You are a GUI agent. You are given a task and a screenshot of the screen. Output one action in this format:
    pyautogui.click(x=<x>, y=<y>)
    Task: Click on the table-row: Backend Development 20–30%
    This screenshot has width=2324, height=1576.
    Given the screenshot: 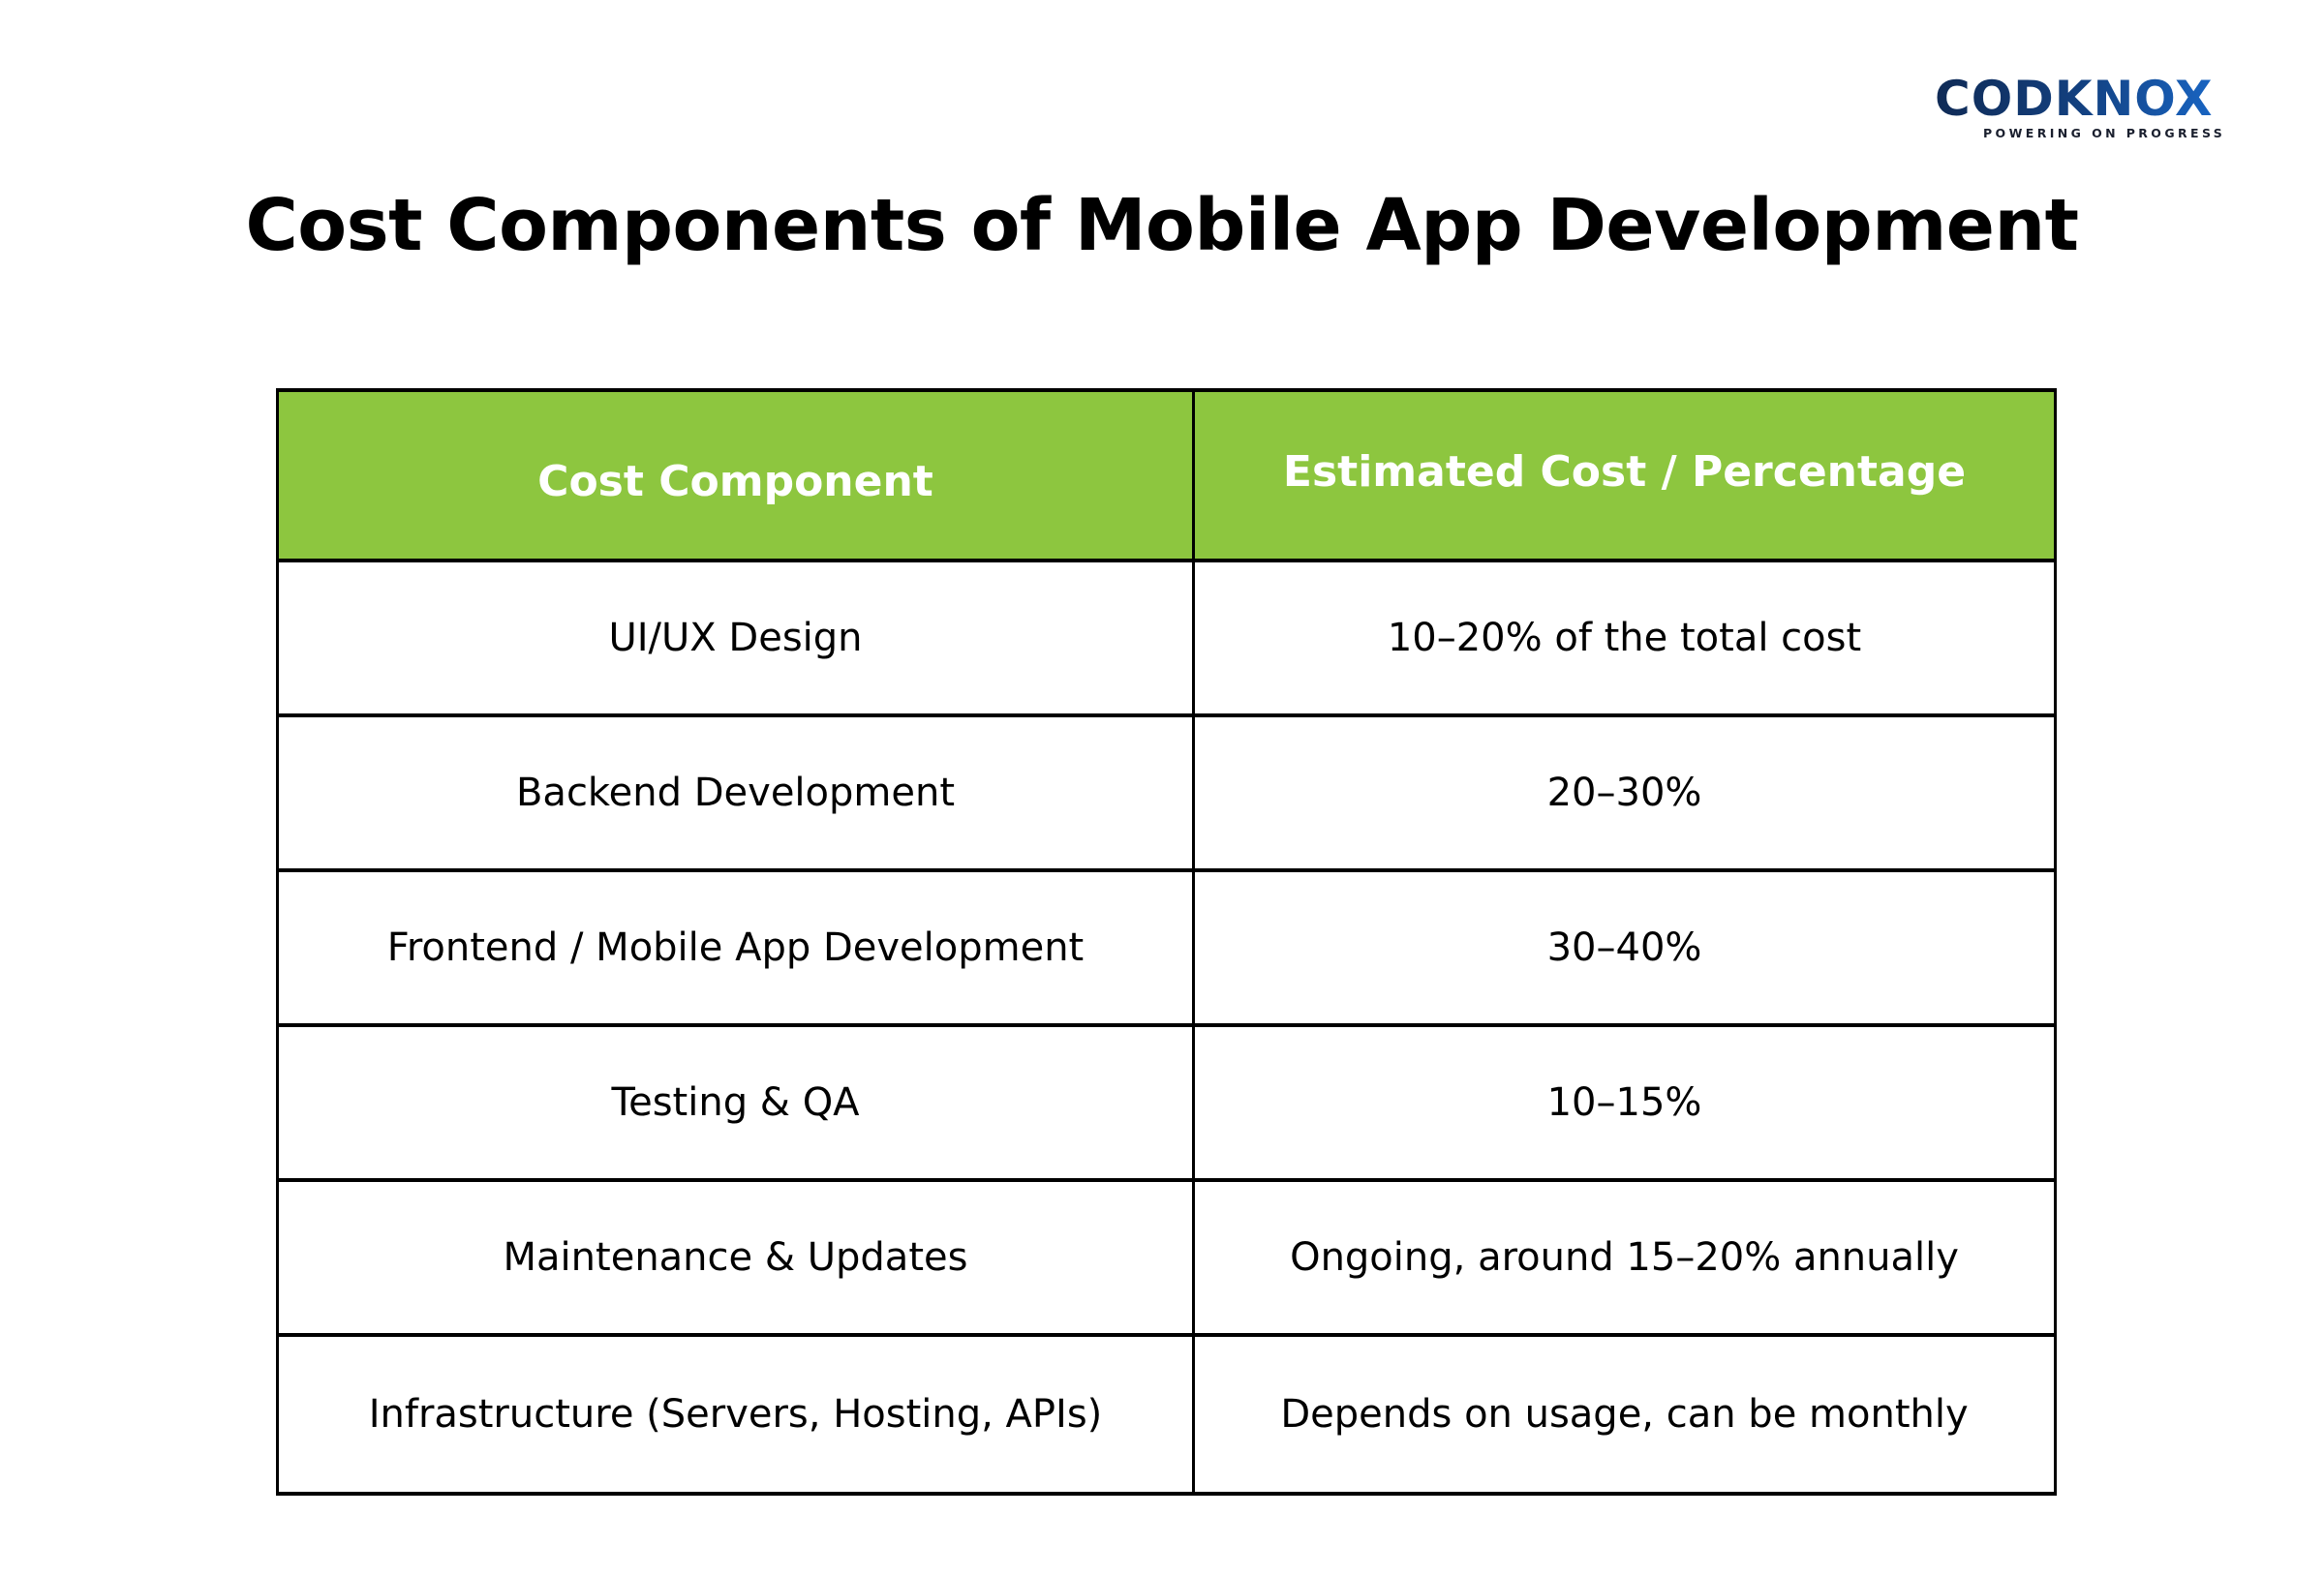 What is the action you would take?
    pyautogui.click(x=1167, y=793)
    